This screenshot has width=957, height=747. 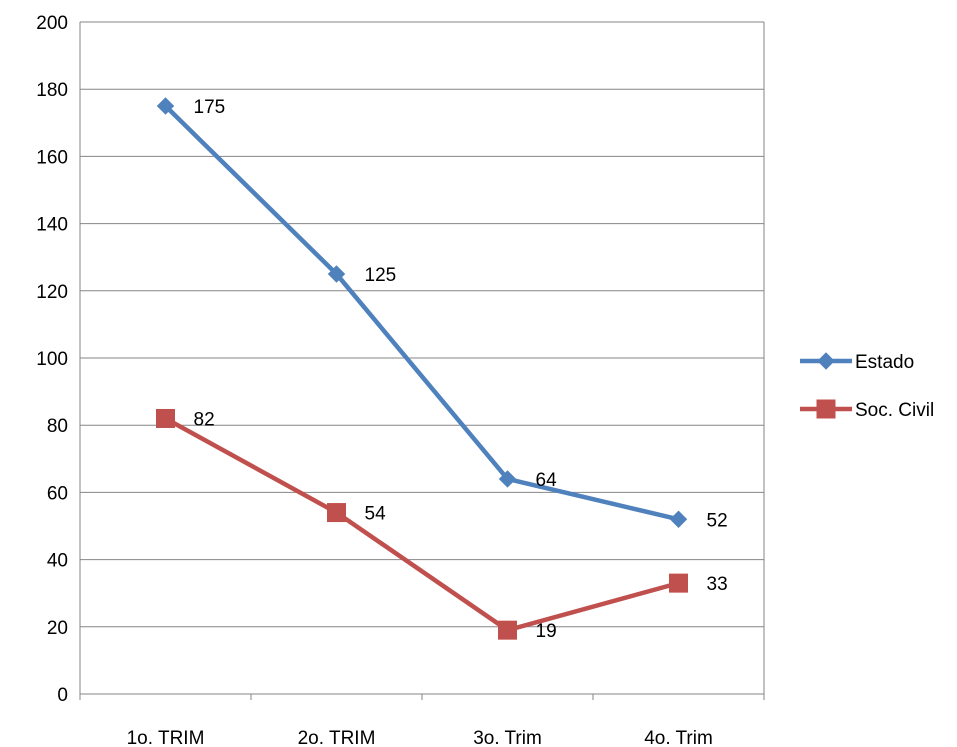 I want to click on data-label-soc-civil: 19, so click(x=546, y=631).